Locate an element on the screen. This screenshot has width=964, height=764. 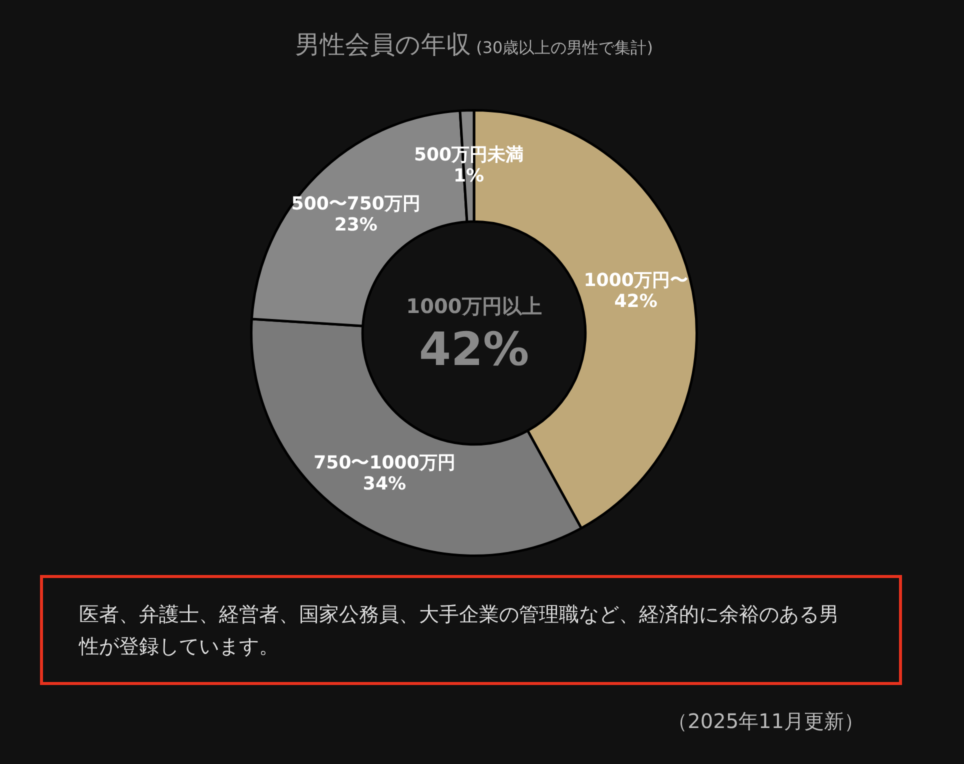
slice-label: 1000万円〜 is located at coordinates (636, 281).